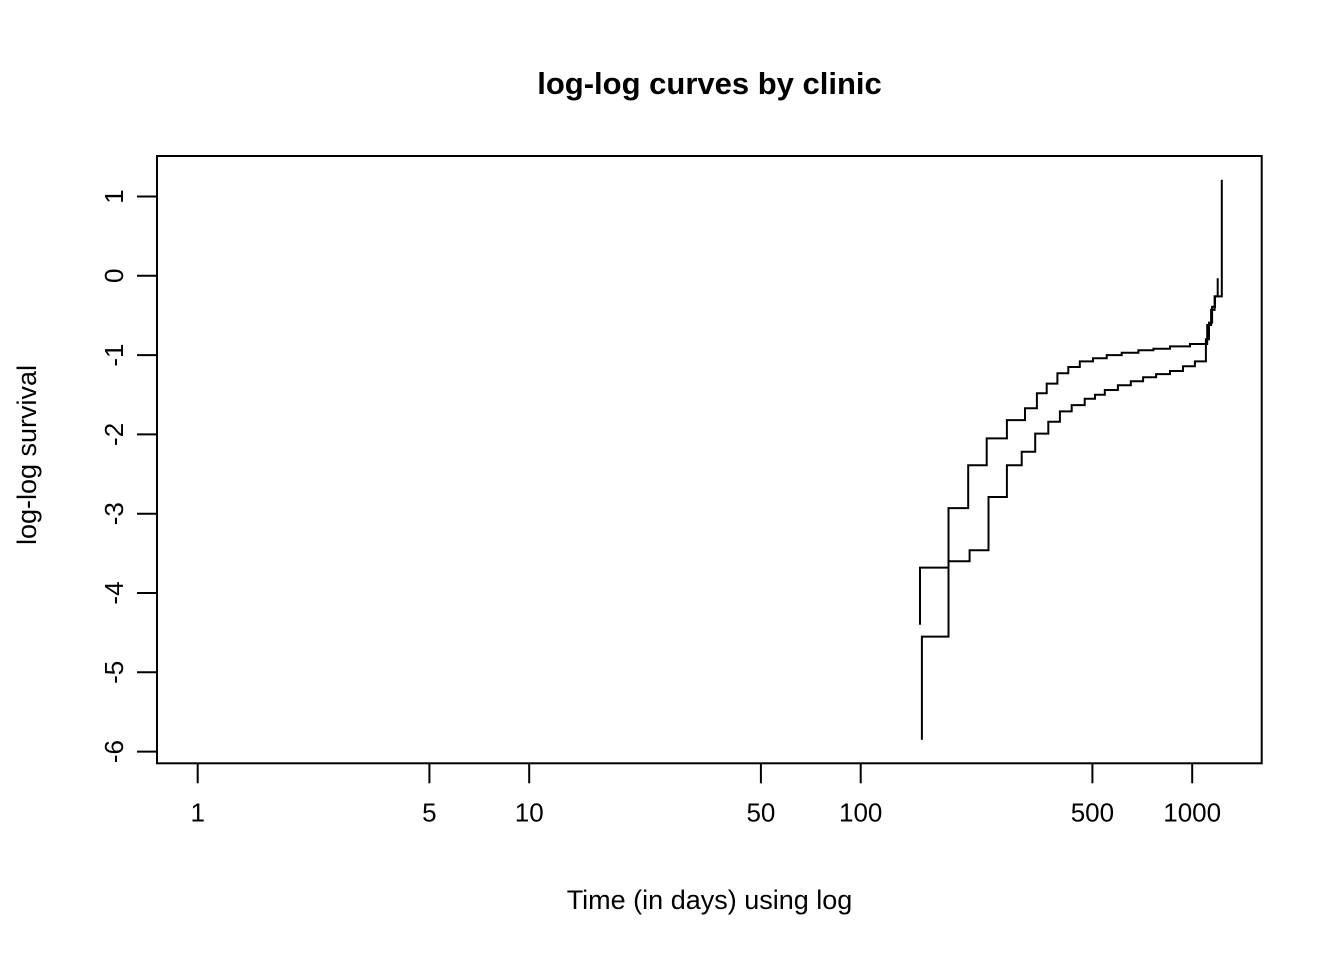 The image size is (1344, 960). What do you see at coordinates (860, 812) in the screenshot?
I see `x-tick-label: 100` at bounding box center [860, 812].